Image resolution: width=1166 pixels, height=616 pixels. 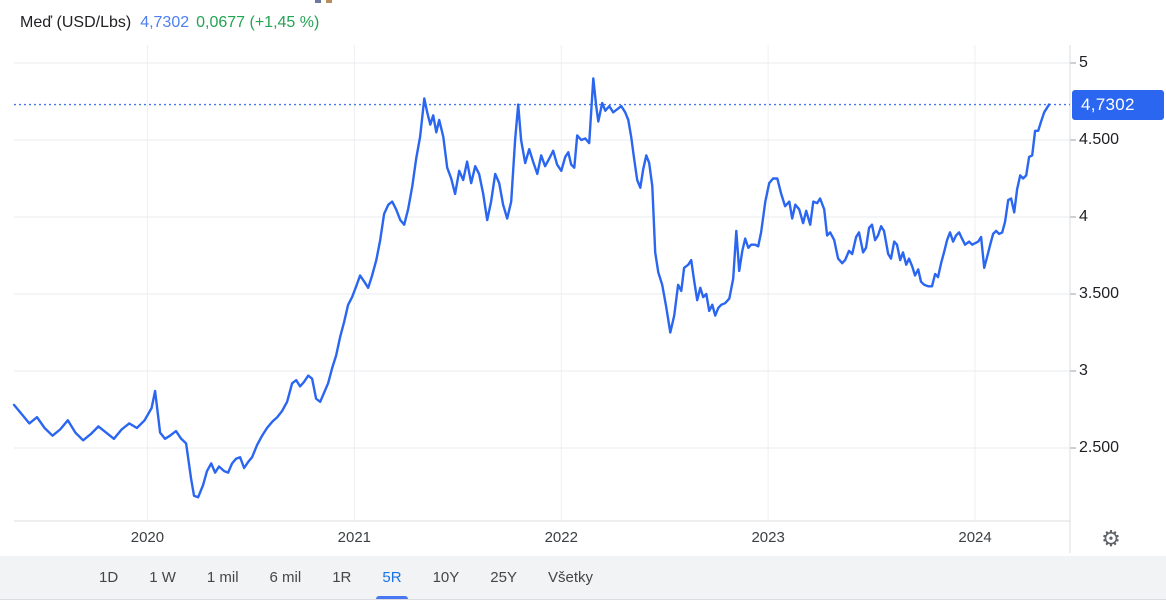 I want to click on y-axis-label: 4.500, so click(x=1099, y=139).